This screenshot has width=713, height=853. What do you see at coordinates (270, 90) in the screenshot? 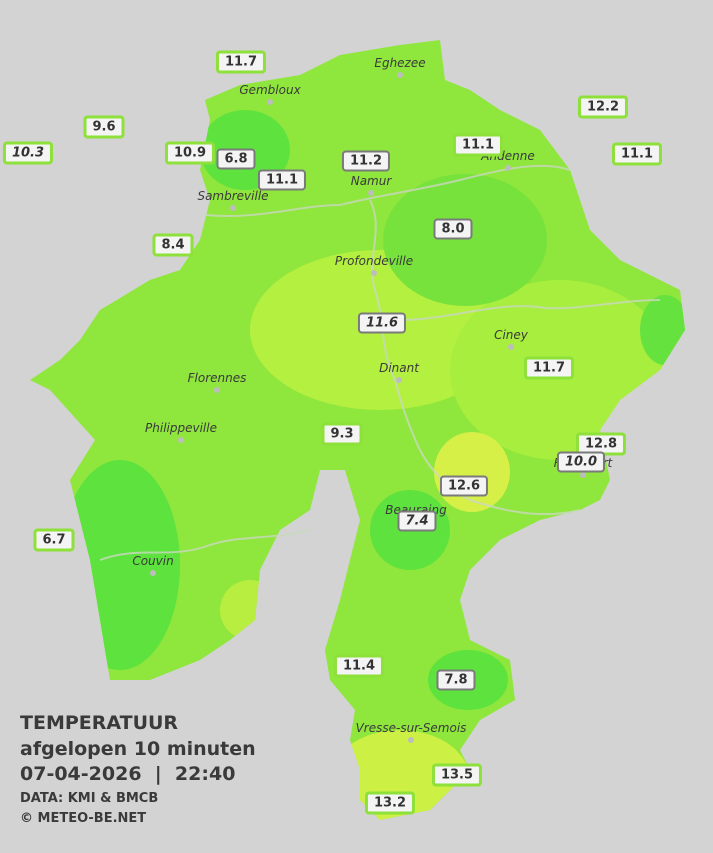
I see `city-label: Gembloux` at bounding box center [270, 90].